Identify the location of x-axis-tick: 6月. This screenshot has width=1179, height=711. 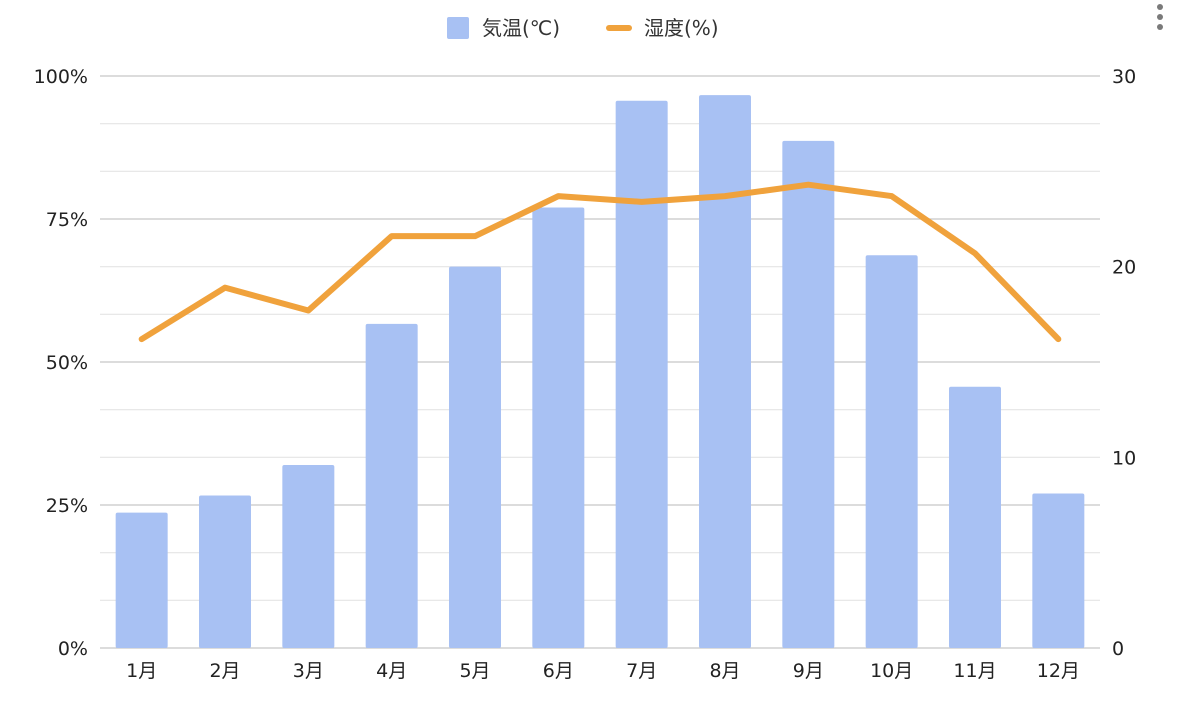
(558, 671).